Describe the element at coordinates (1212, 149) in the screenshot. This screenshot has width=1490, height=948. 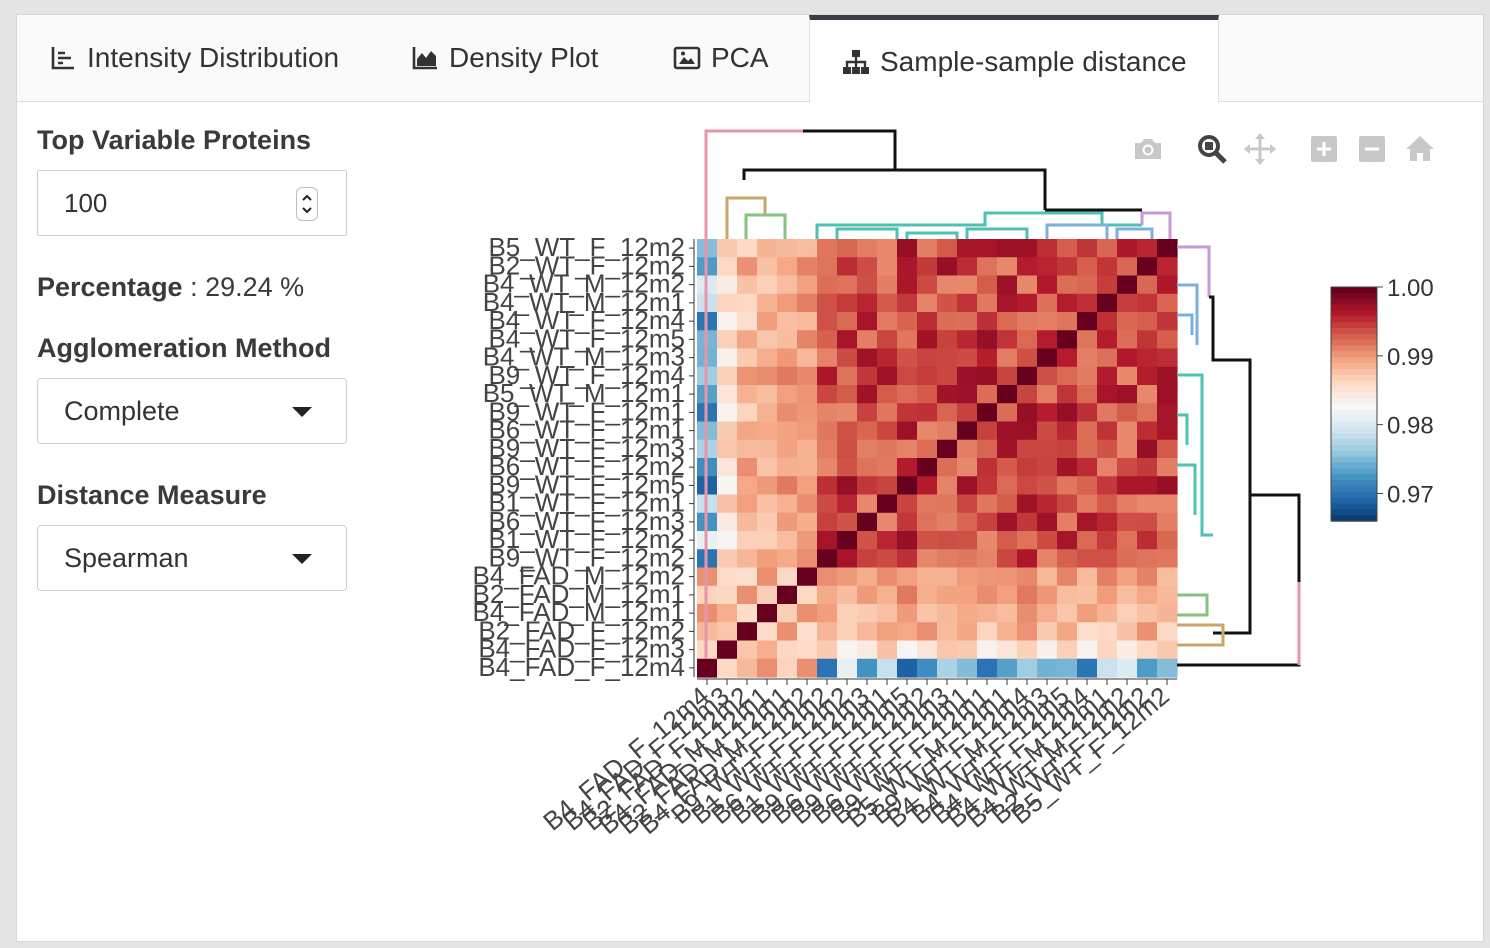
I see `zoom-icon` at that location.